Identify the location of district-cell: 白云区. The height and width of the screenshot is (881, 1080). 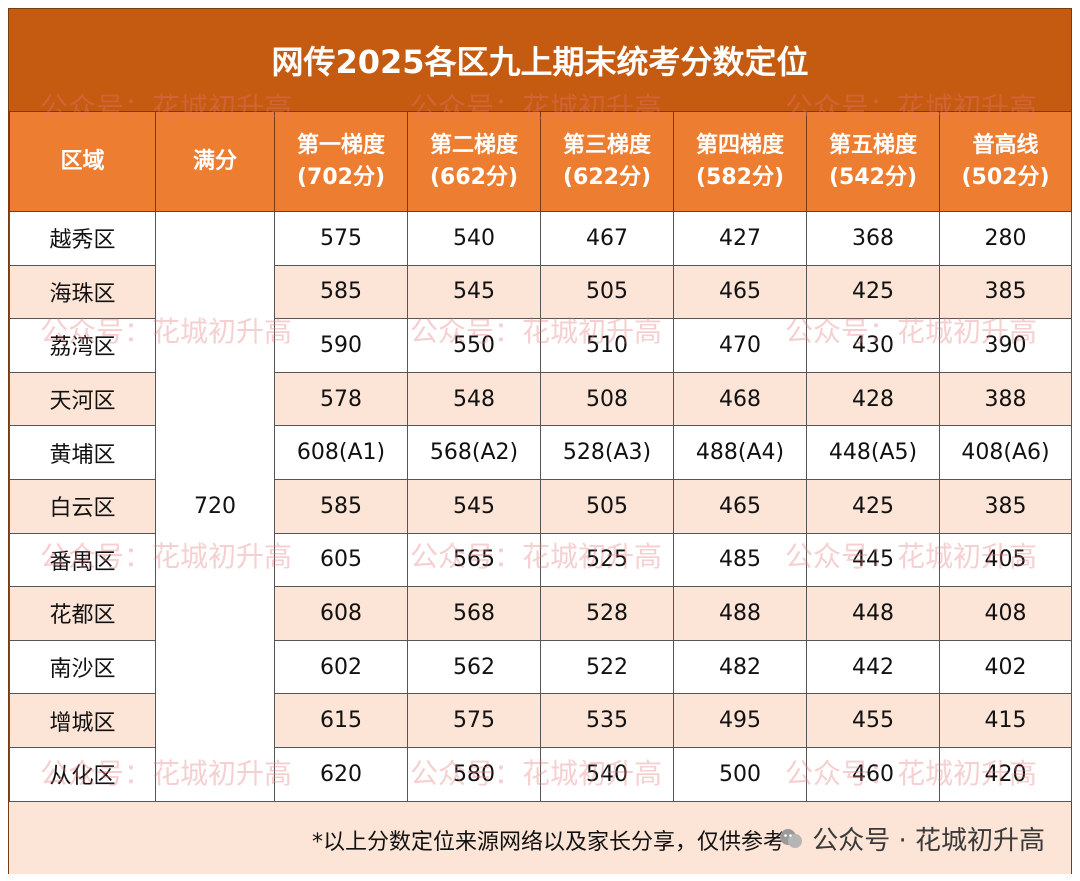
(82, 506).